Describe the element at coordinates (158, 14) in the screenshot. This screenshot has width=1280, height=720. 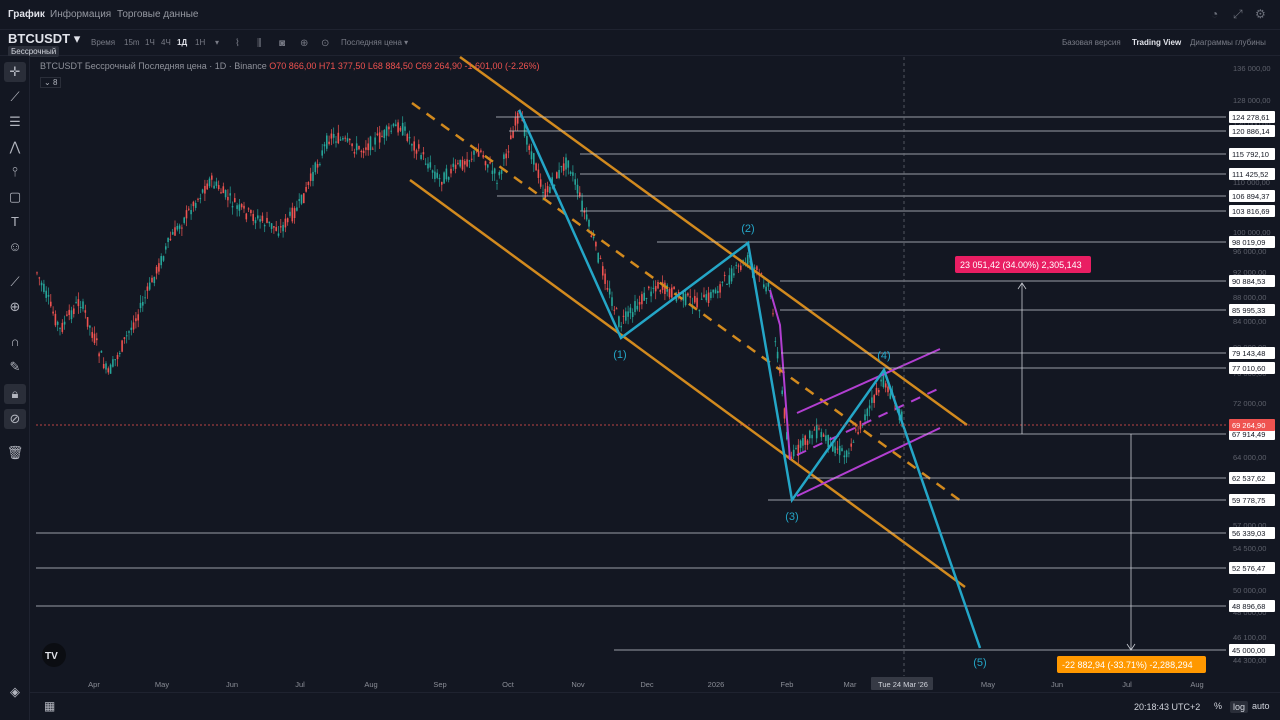
I see `tab-trading-data: Торговые данные` at that location.